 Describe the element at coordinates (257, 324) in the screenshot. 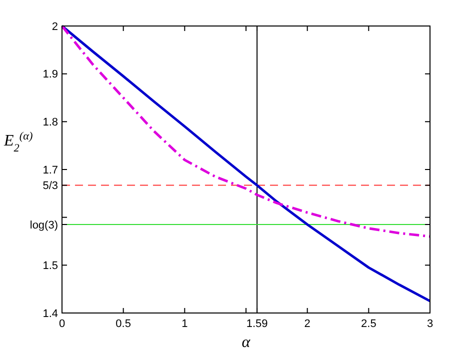

I see `x-tick-label: 1.59` at that location.